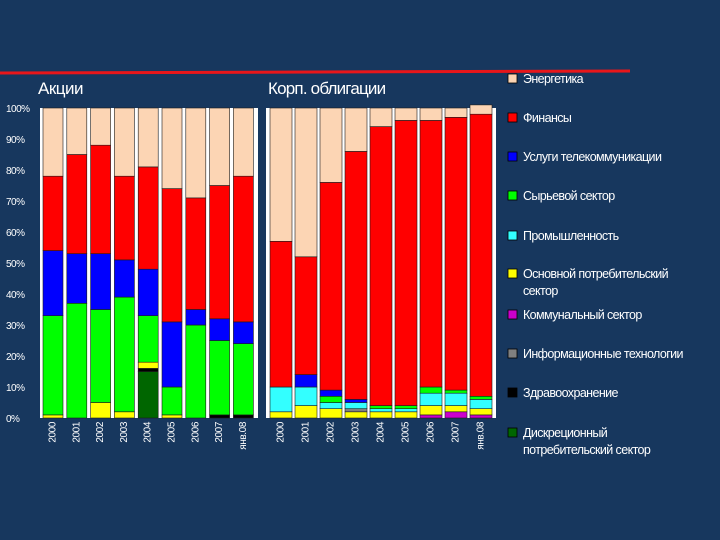 The height and width of the screenshot is (540, 720). Describe the element at coordinates (569, 196) in the screenshot. I see `legend-label: Сырьевой сектор` at that location.